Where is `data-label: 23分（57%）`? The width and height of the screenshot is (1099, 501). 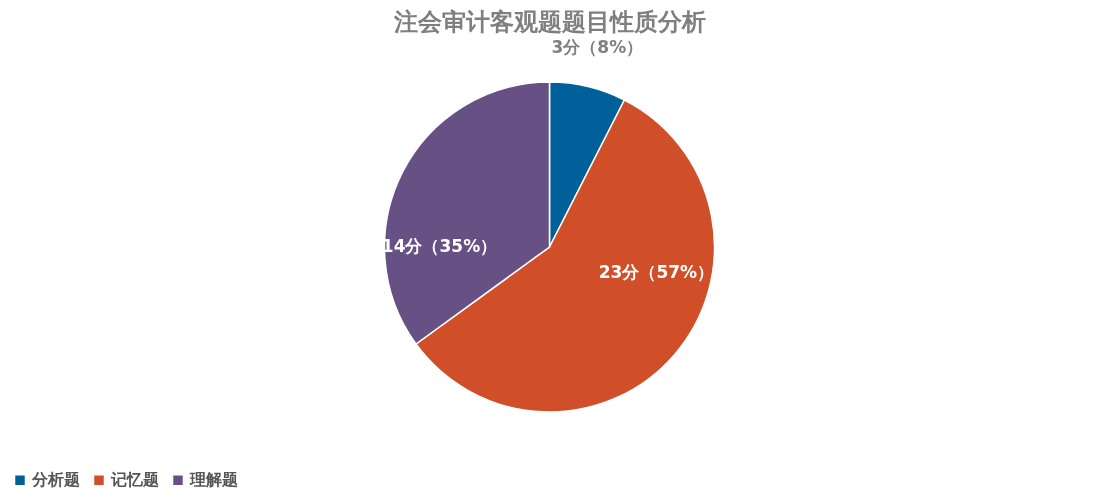 data-label: 23分（57%） is located at coordinates (656, 271).